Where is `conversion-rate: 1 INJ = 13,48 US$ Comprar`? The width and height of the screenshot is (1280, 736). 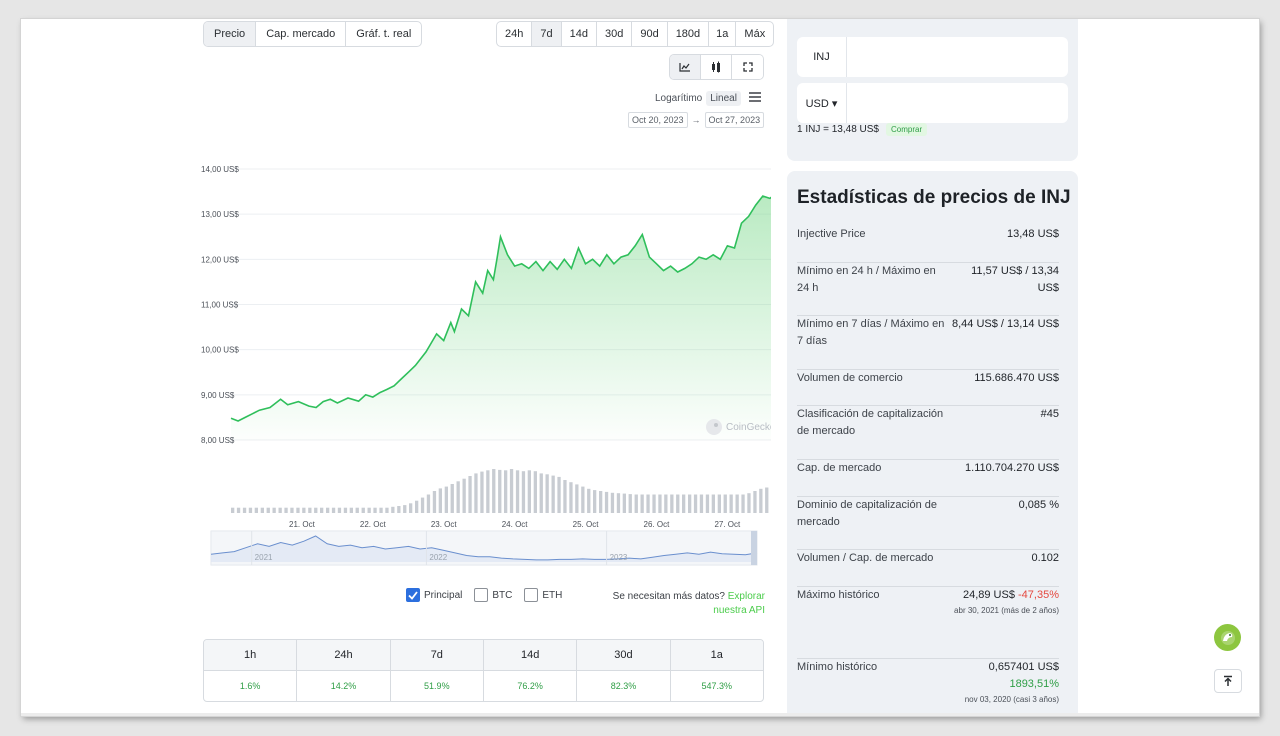
conversion-rate: 1 INJ = 13,48 US$ Comprar is located at coordinates (862, 129).